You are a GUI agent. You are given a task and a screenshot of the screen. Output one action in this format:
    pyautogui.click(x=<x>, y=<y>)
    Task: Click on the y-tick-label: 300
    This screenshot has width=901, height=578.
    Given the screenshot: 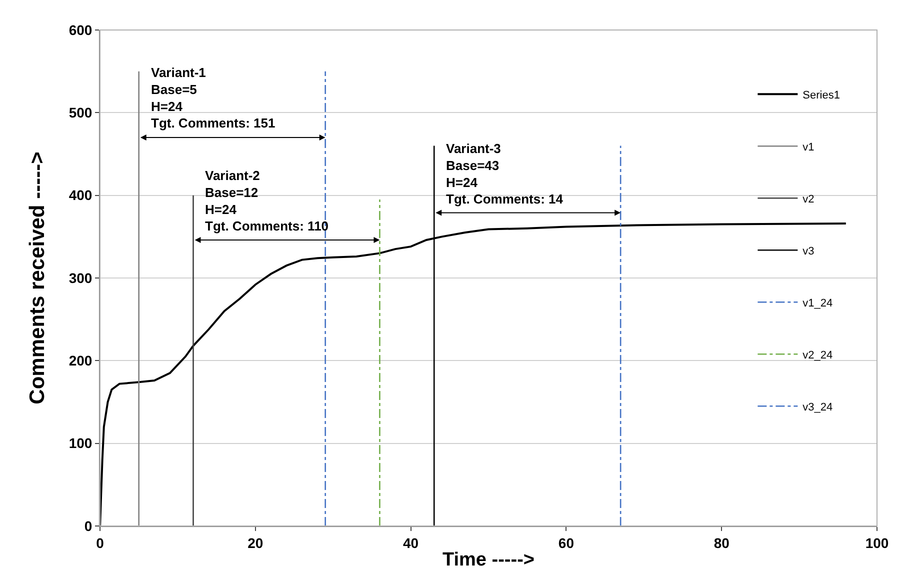 What is the action you would take?
    pyautogui.click(x=80, y=278)
    